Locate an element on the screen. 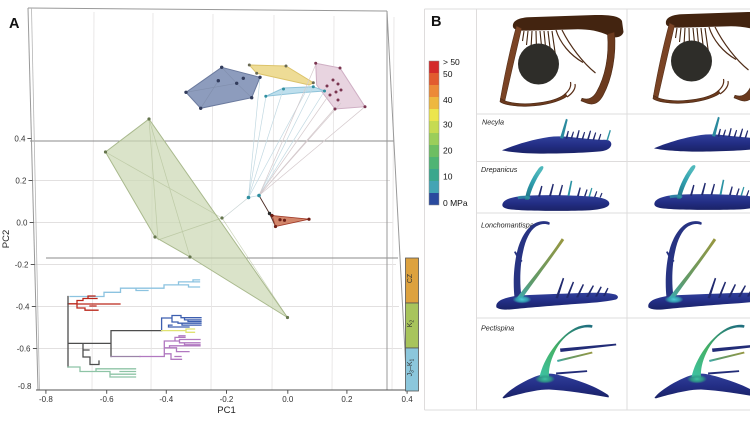  svg-text: 20 is located at coordinates (448, 151).